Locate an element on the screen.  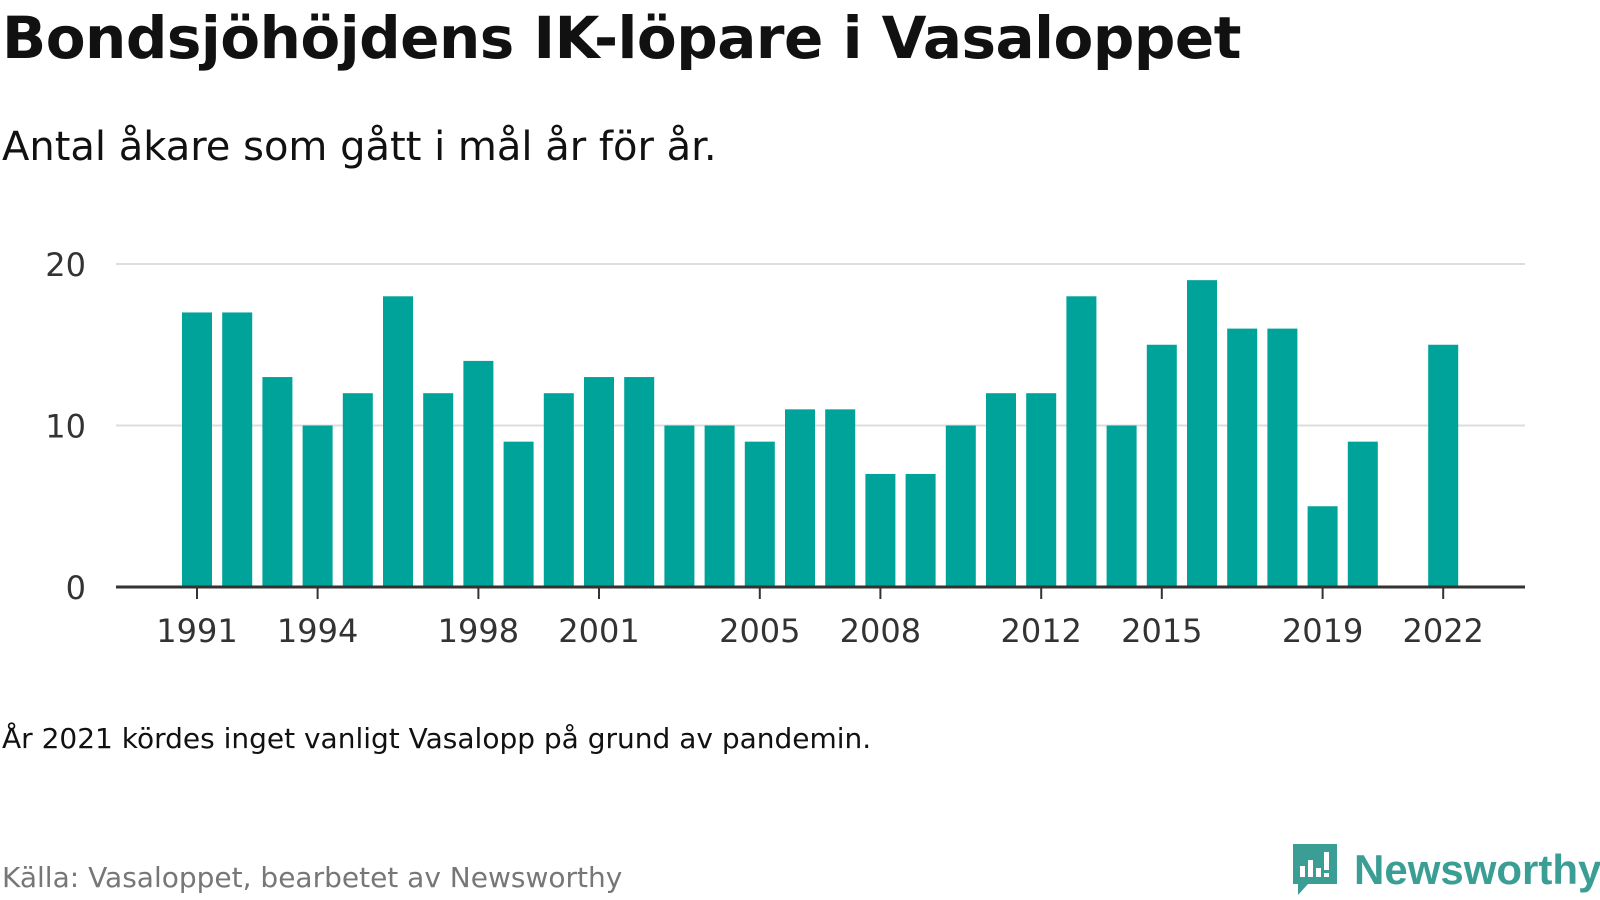
bar-2013 is located at coordinates (1081, 441).